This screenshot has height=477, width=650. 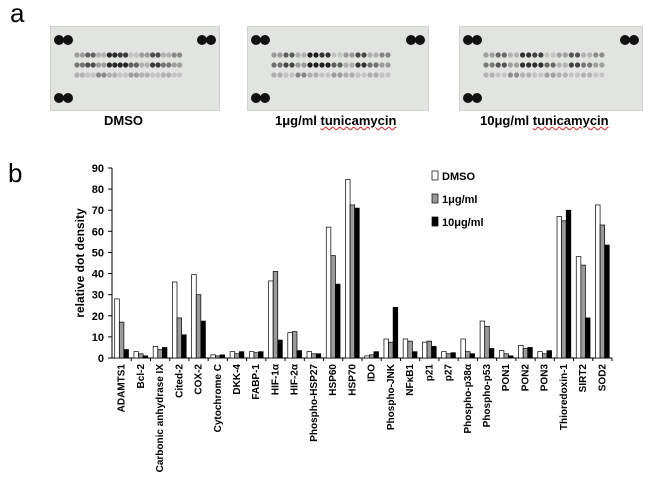 What do you see at coordinates (122, 388) in the screenshot?
I see `x-tick-label: ADAMTS1` at bounding box center [122, 388].